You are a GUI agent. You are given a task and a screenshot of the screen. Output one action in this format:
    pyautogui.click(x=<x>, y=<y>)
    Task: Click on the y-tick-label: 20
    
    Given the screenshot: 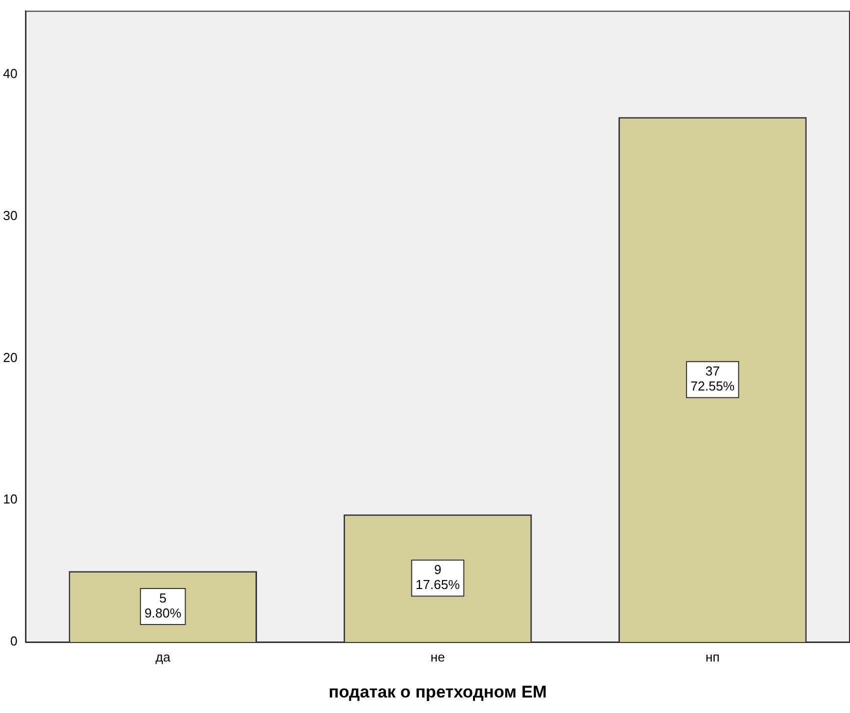 What is the action you would take?
    pyautogui.click(x=10, y=357)
    